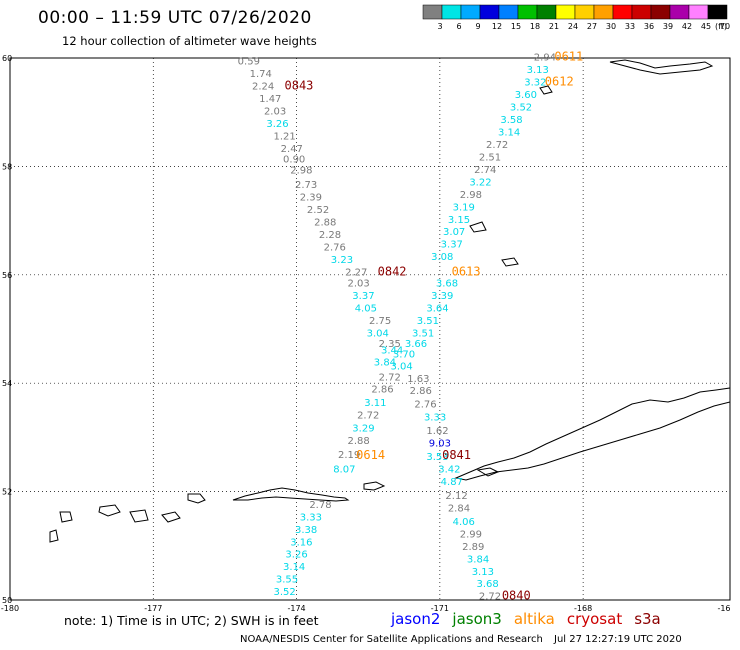  Describe the element at coordinates (442, 296) in the screenshot. I see `swh-value: 3.39` at that location.